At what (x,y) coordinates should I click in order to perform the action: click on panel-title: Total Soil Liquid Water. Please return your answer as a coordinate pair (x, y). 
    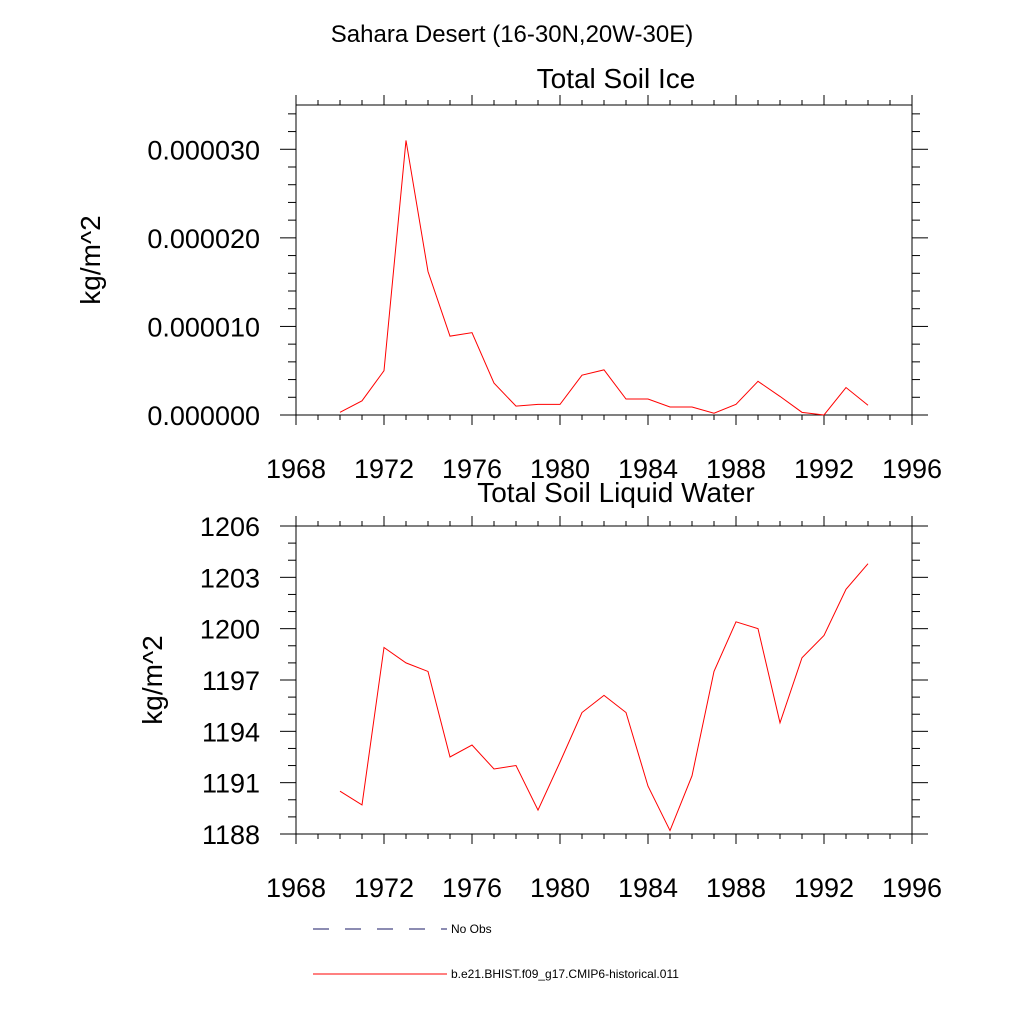
    Looking at the image, I should click on (616, 492).